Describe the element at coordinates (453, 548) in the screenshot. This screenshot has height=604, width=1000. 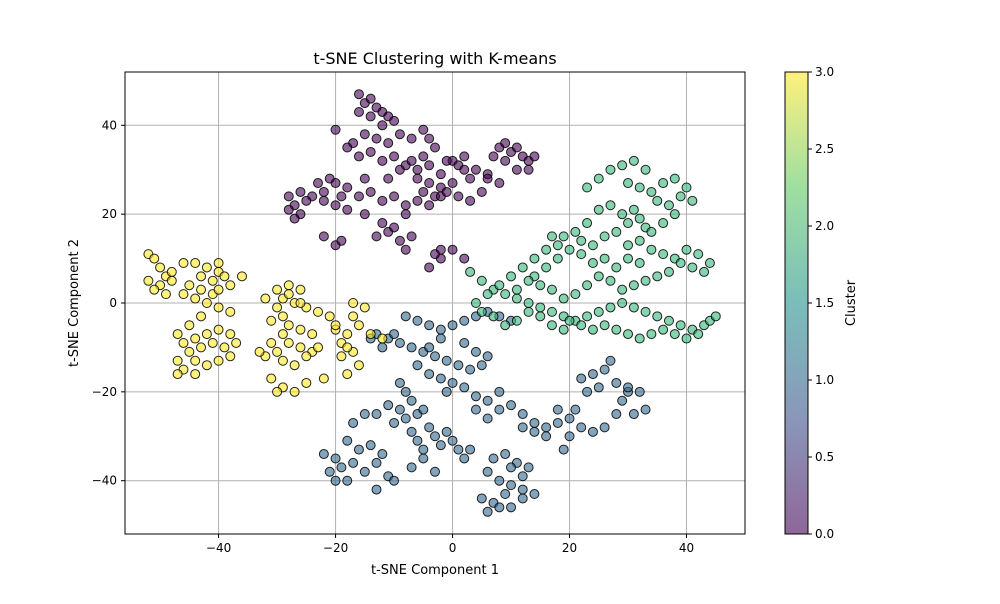
I see `x-tick-label: 0` at that location.